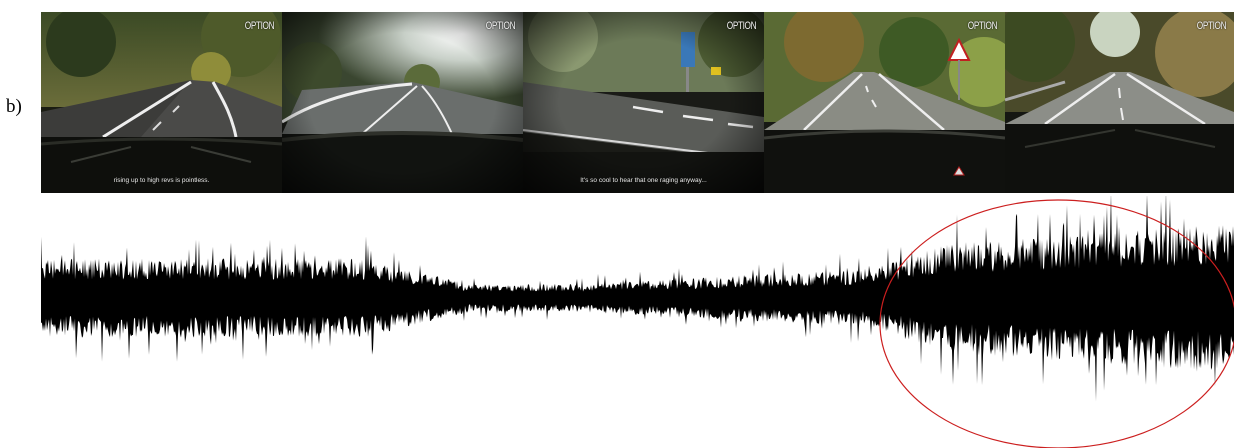  Describe the element at coordinates (161, 180) in the screenshot. I see `subtitle-text: rising up to high revs is pointless.` at that location.